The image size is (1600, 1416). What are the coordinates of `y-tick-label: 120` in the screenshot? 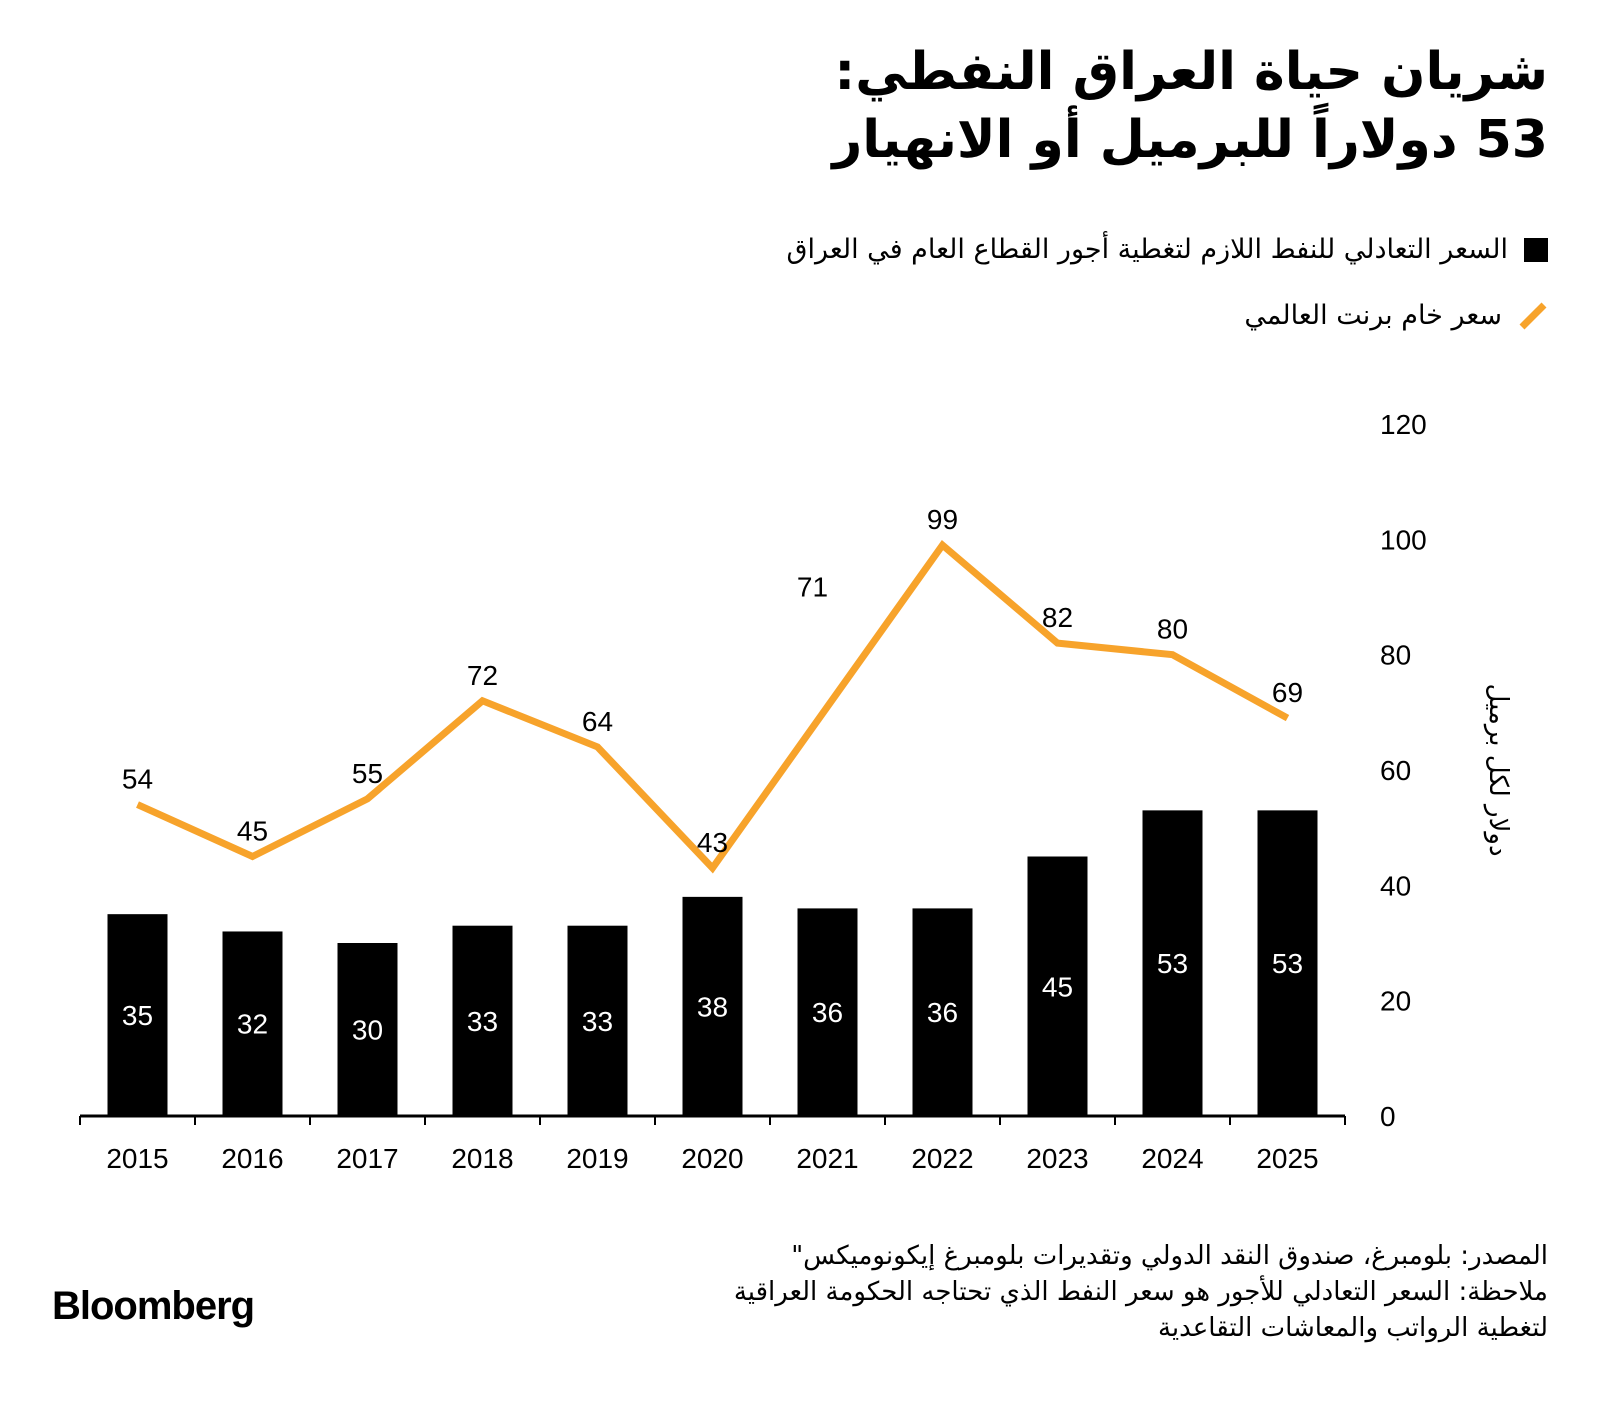 It's located at (1403, 424).